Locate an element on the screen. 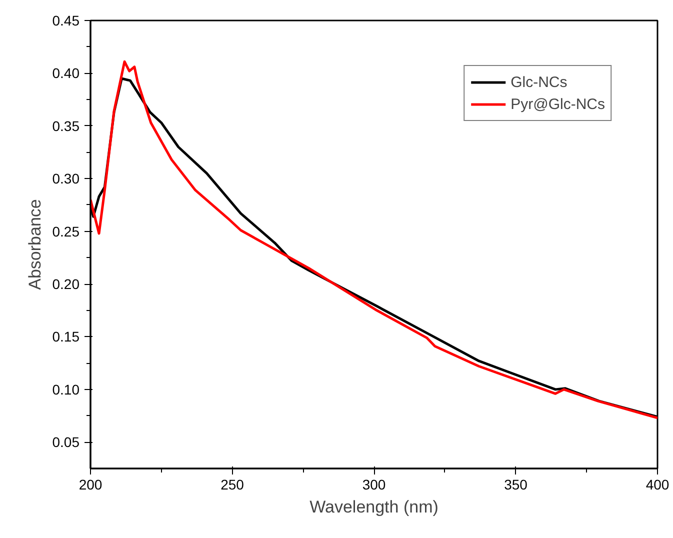 Image resolution: width=673 pixels, height=538 pixels. x-tick-label: 200 is located at coordinates (90, 484).